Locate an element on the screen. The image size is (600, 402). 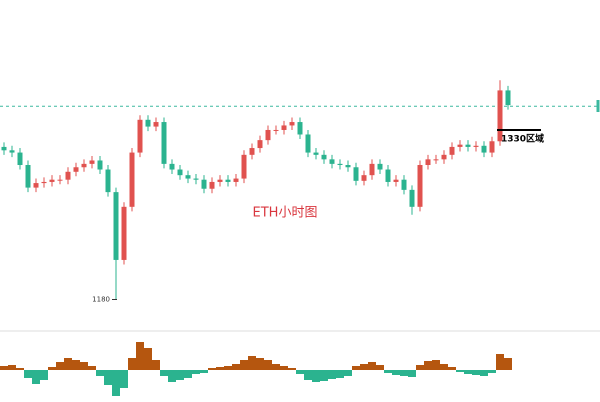
low-label: 1180 is located at coordinates (101, 299).